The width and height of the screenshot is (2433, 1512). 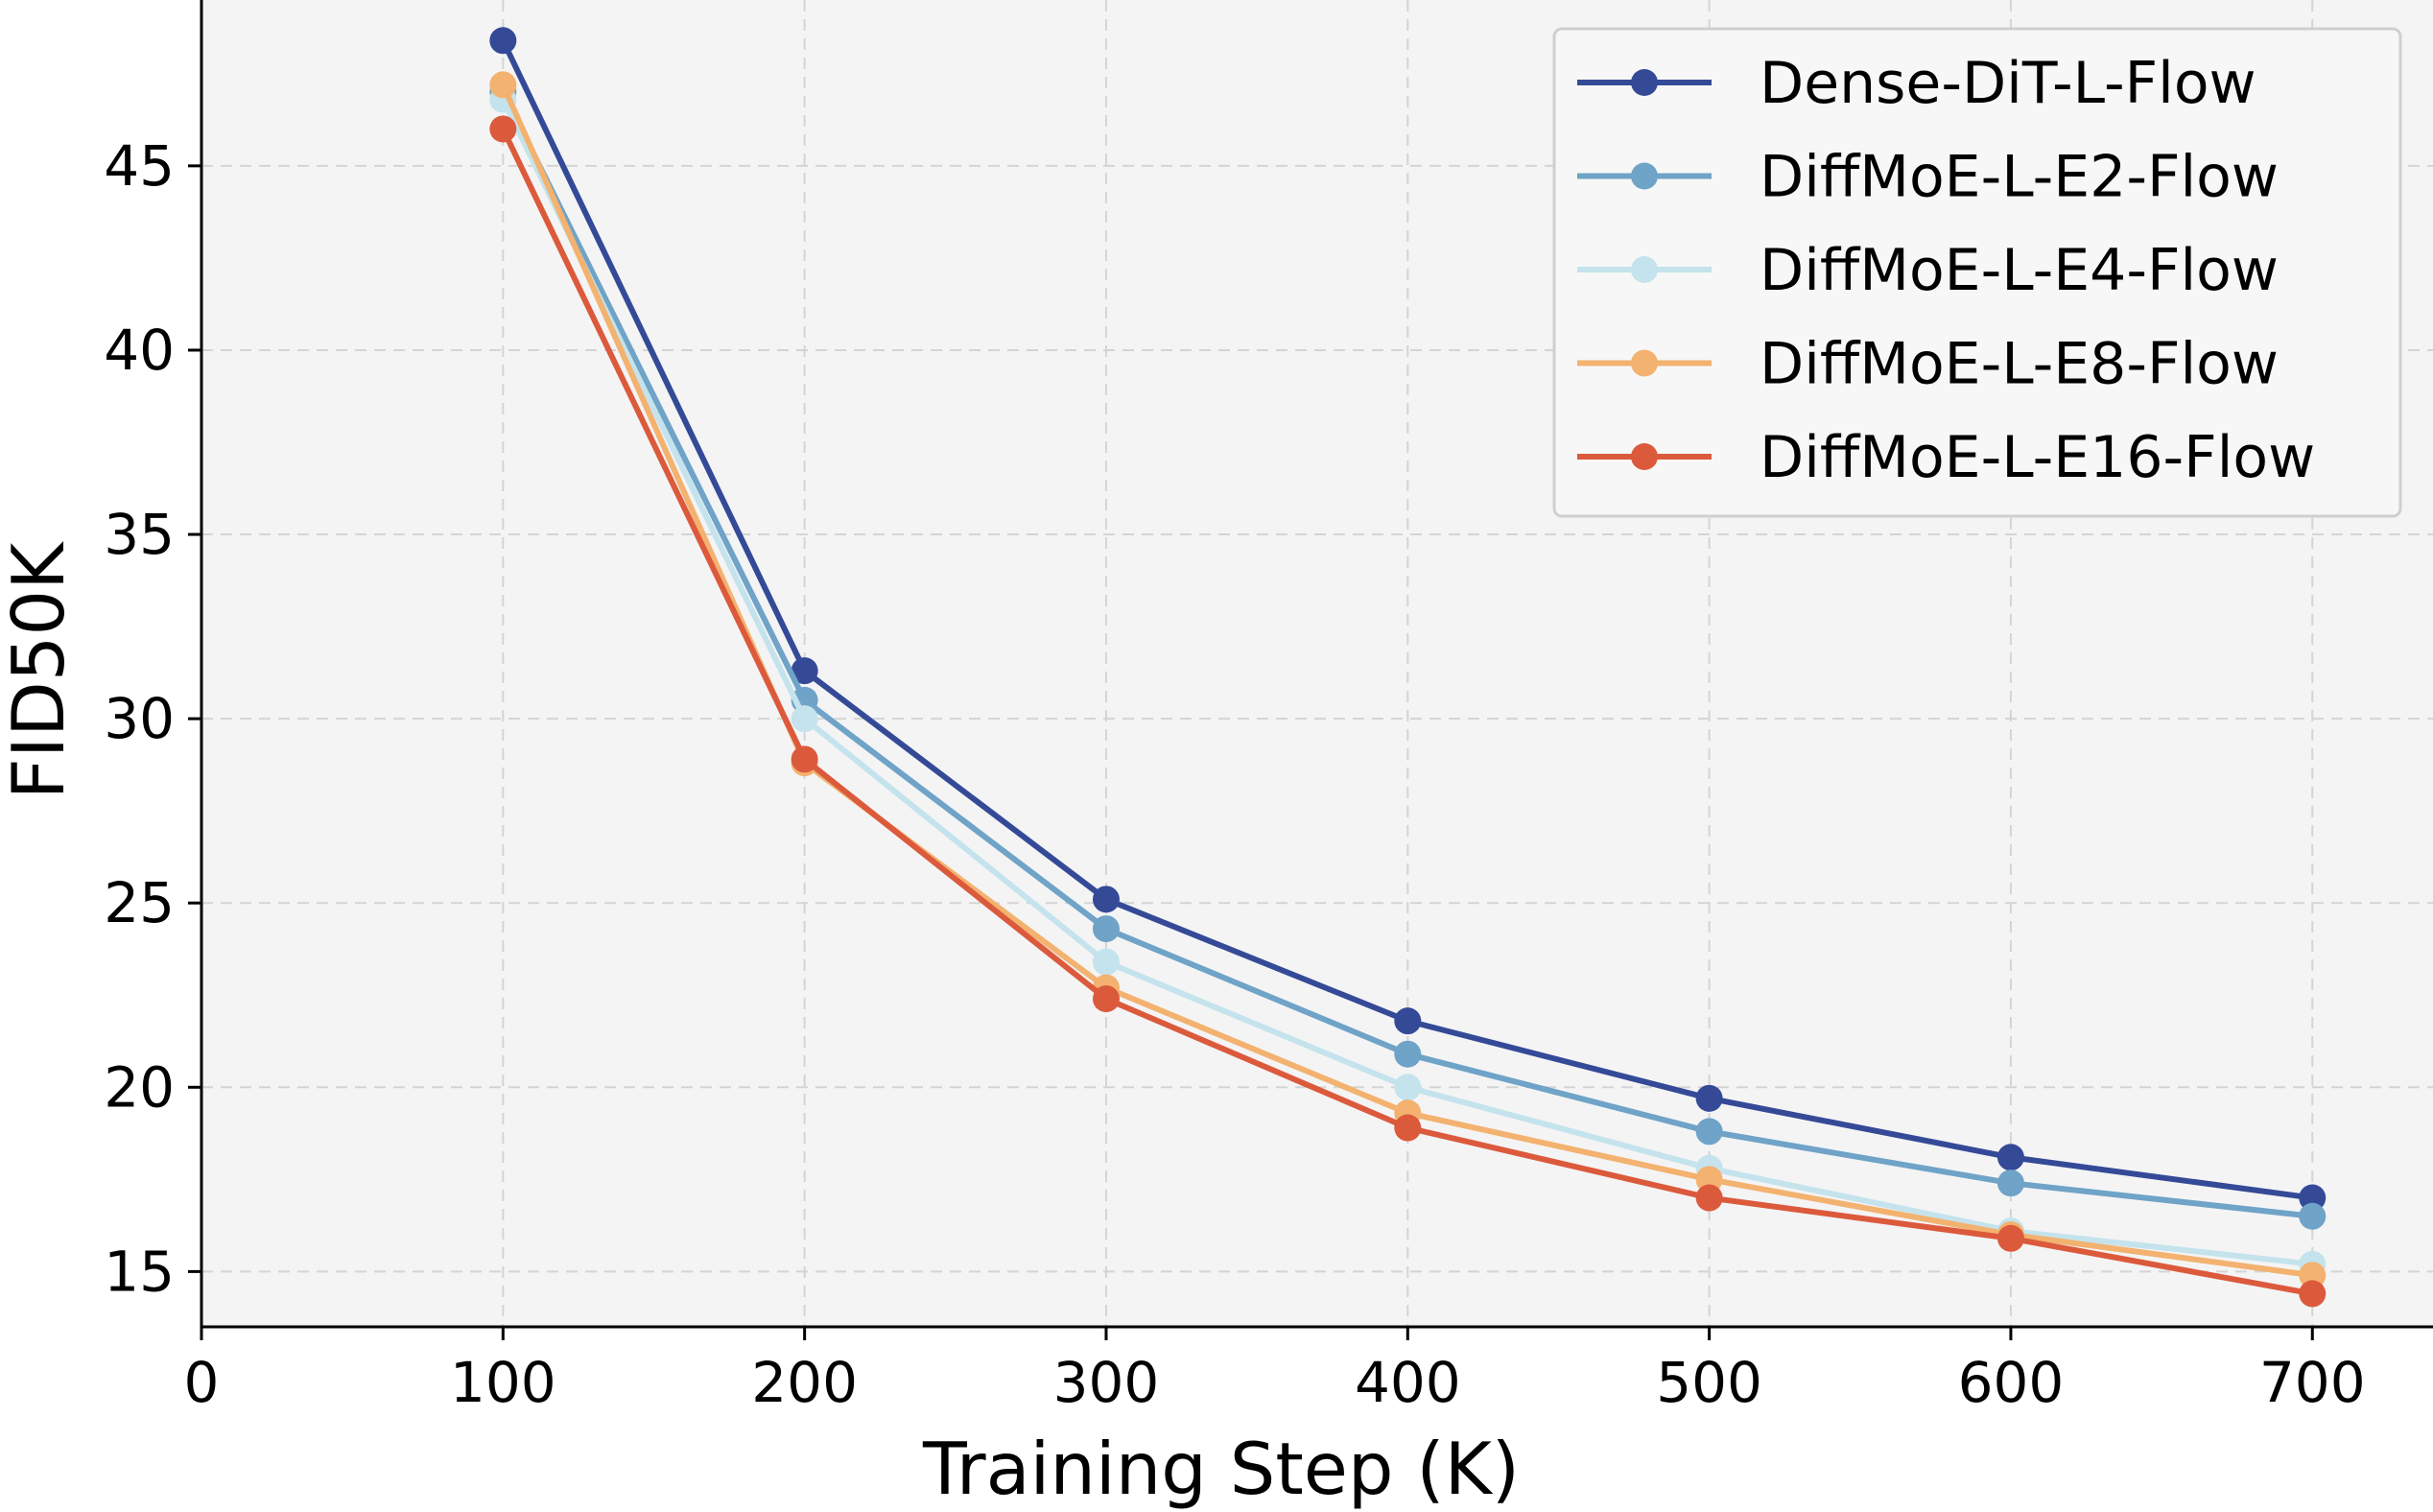 What do you see at coordinates (139, 718) in the screenshot?
I see `y-tick-label: 30` at bounding box center [139, 718].